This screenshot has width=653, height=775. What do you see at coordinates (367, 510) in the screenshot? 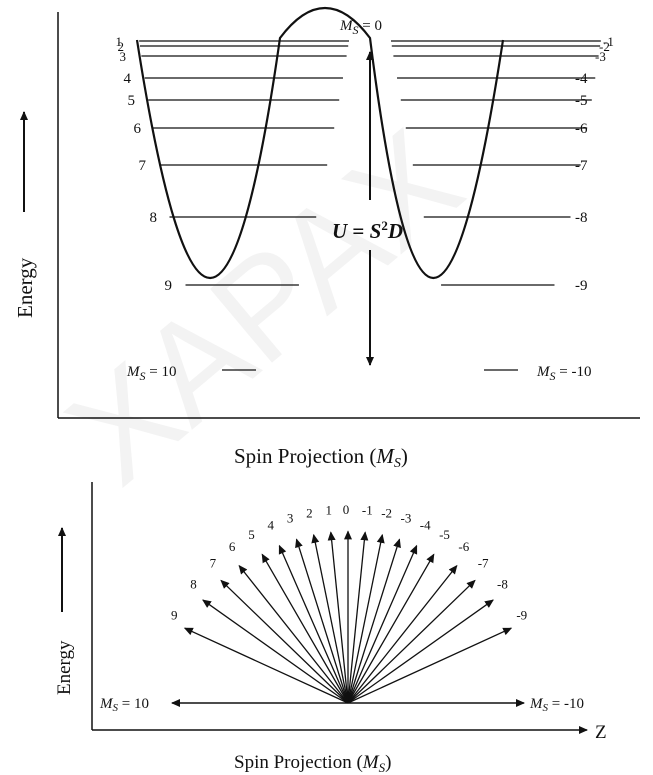
I see `fan-label: -1` at bounding box center [367, 510].